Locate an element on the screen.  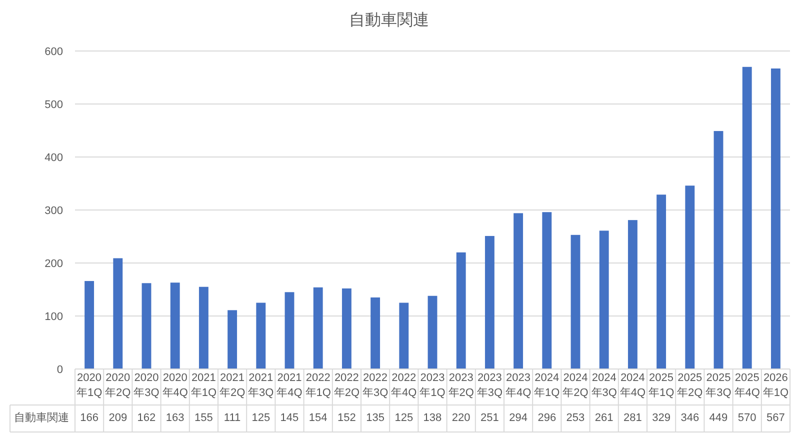
x-tick-label: 2023年3Q is located at coordinates (490, 386).